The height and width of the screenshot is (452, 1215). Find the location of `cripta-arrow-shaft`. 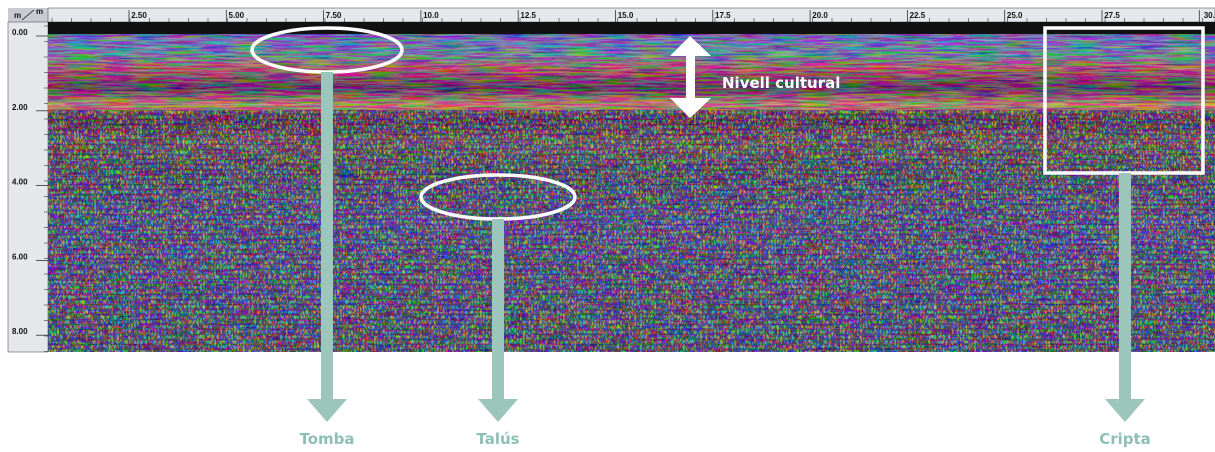

cripta-arrow-shaft is located at coordinates (1125, 286).